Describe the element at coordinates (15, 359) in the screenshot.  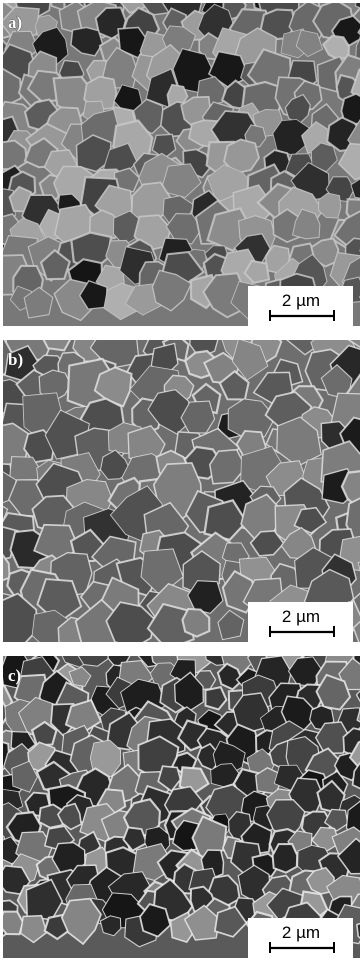
I see `panel-label: b)` at that location.